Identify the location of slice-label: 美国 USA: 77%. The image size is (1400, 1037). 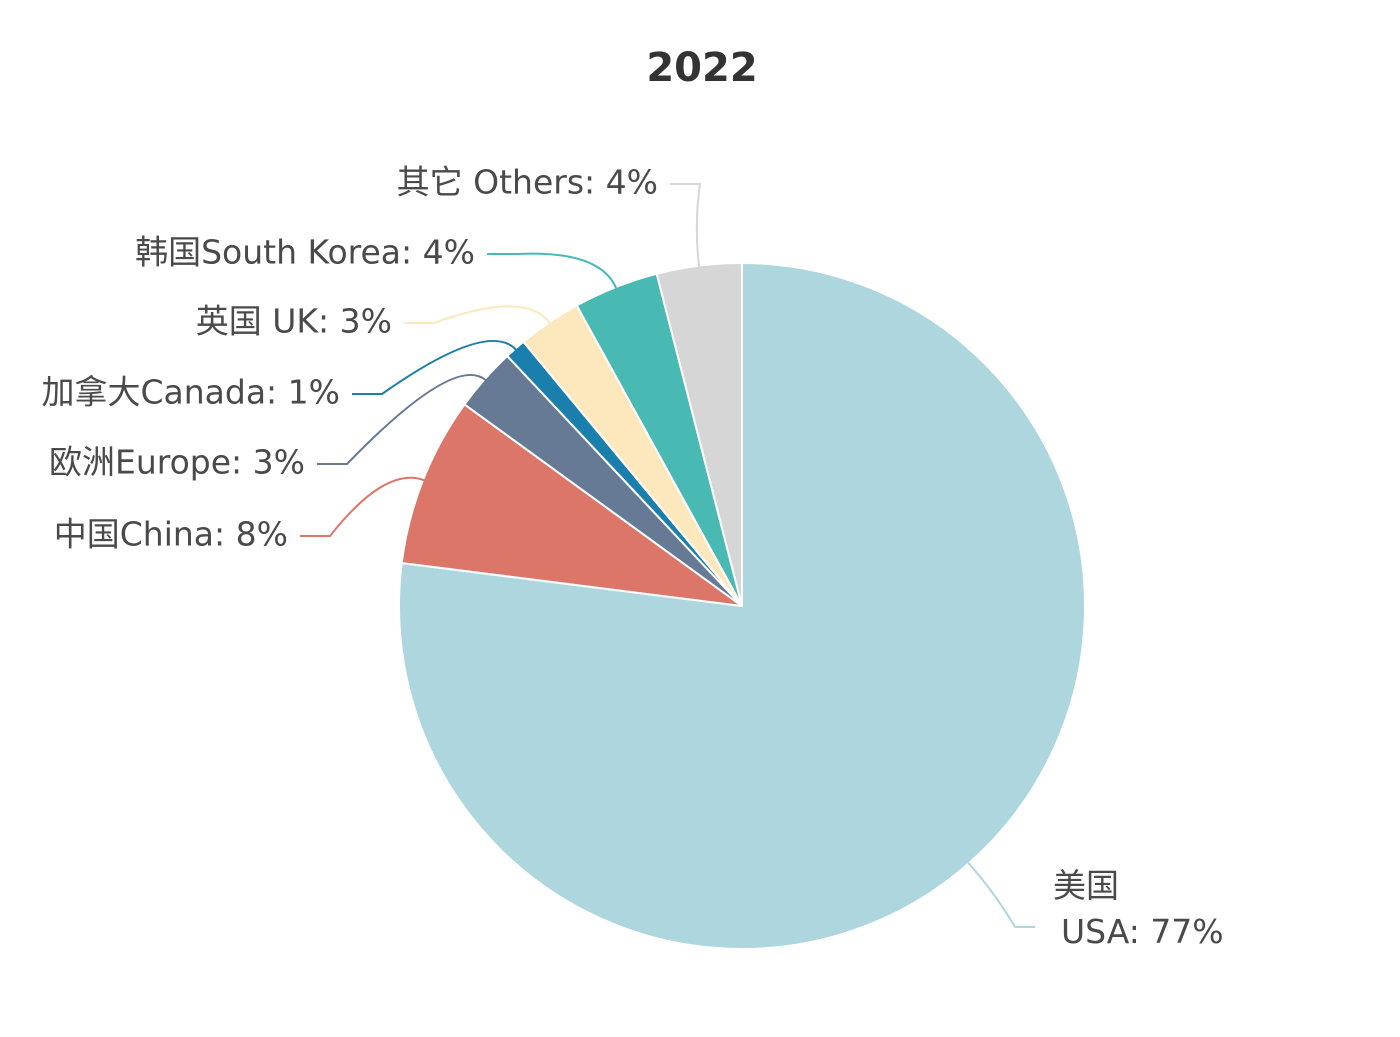
(1138, 908).